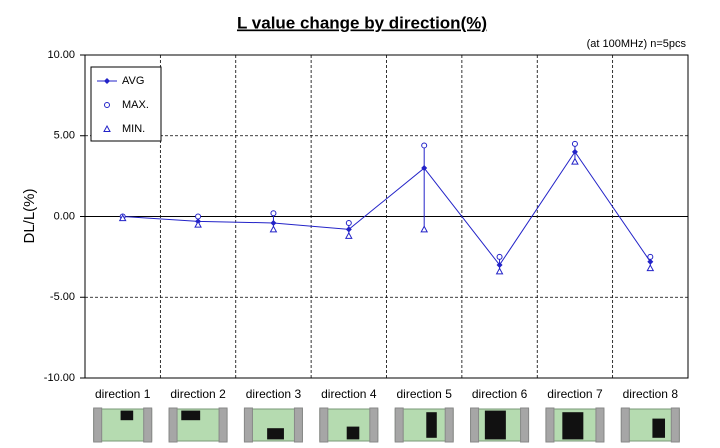 The image size is (720, 448). What do you see at coordinates (274, 394) in the screenshot?
I see `x-tick-label: direction 3` at bounding box center [274, 394].